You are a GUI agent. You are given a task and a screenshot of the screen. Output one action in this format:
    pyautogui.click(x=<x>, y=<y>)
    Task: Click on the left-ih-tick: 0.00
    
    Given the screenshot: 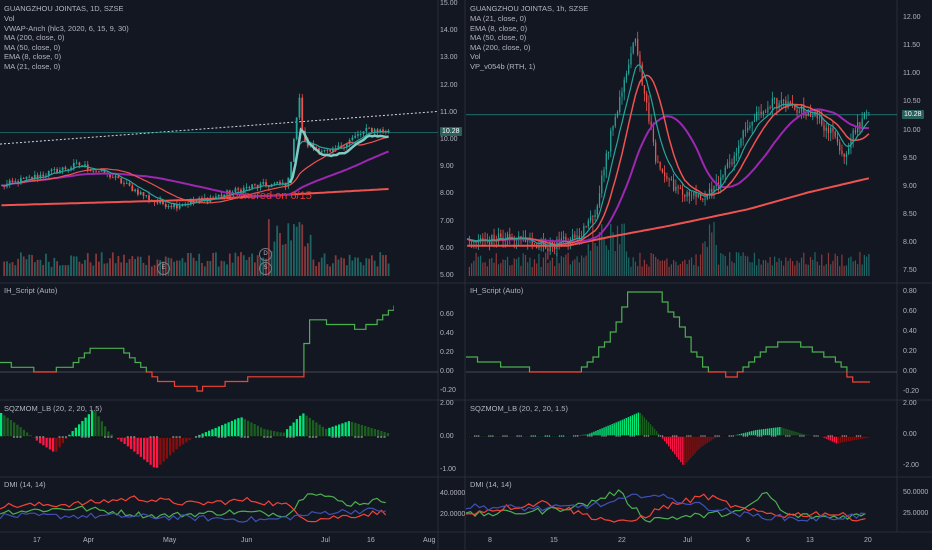 What is the action you would take?
    pyautogui.click(x=447, y=371)
    